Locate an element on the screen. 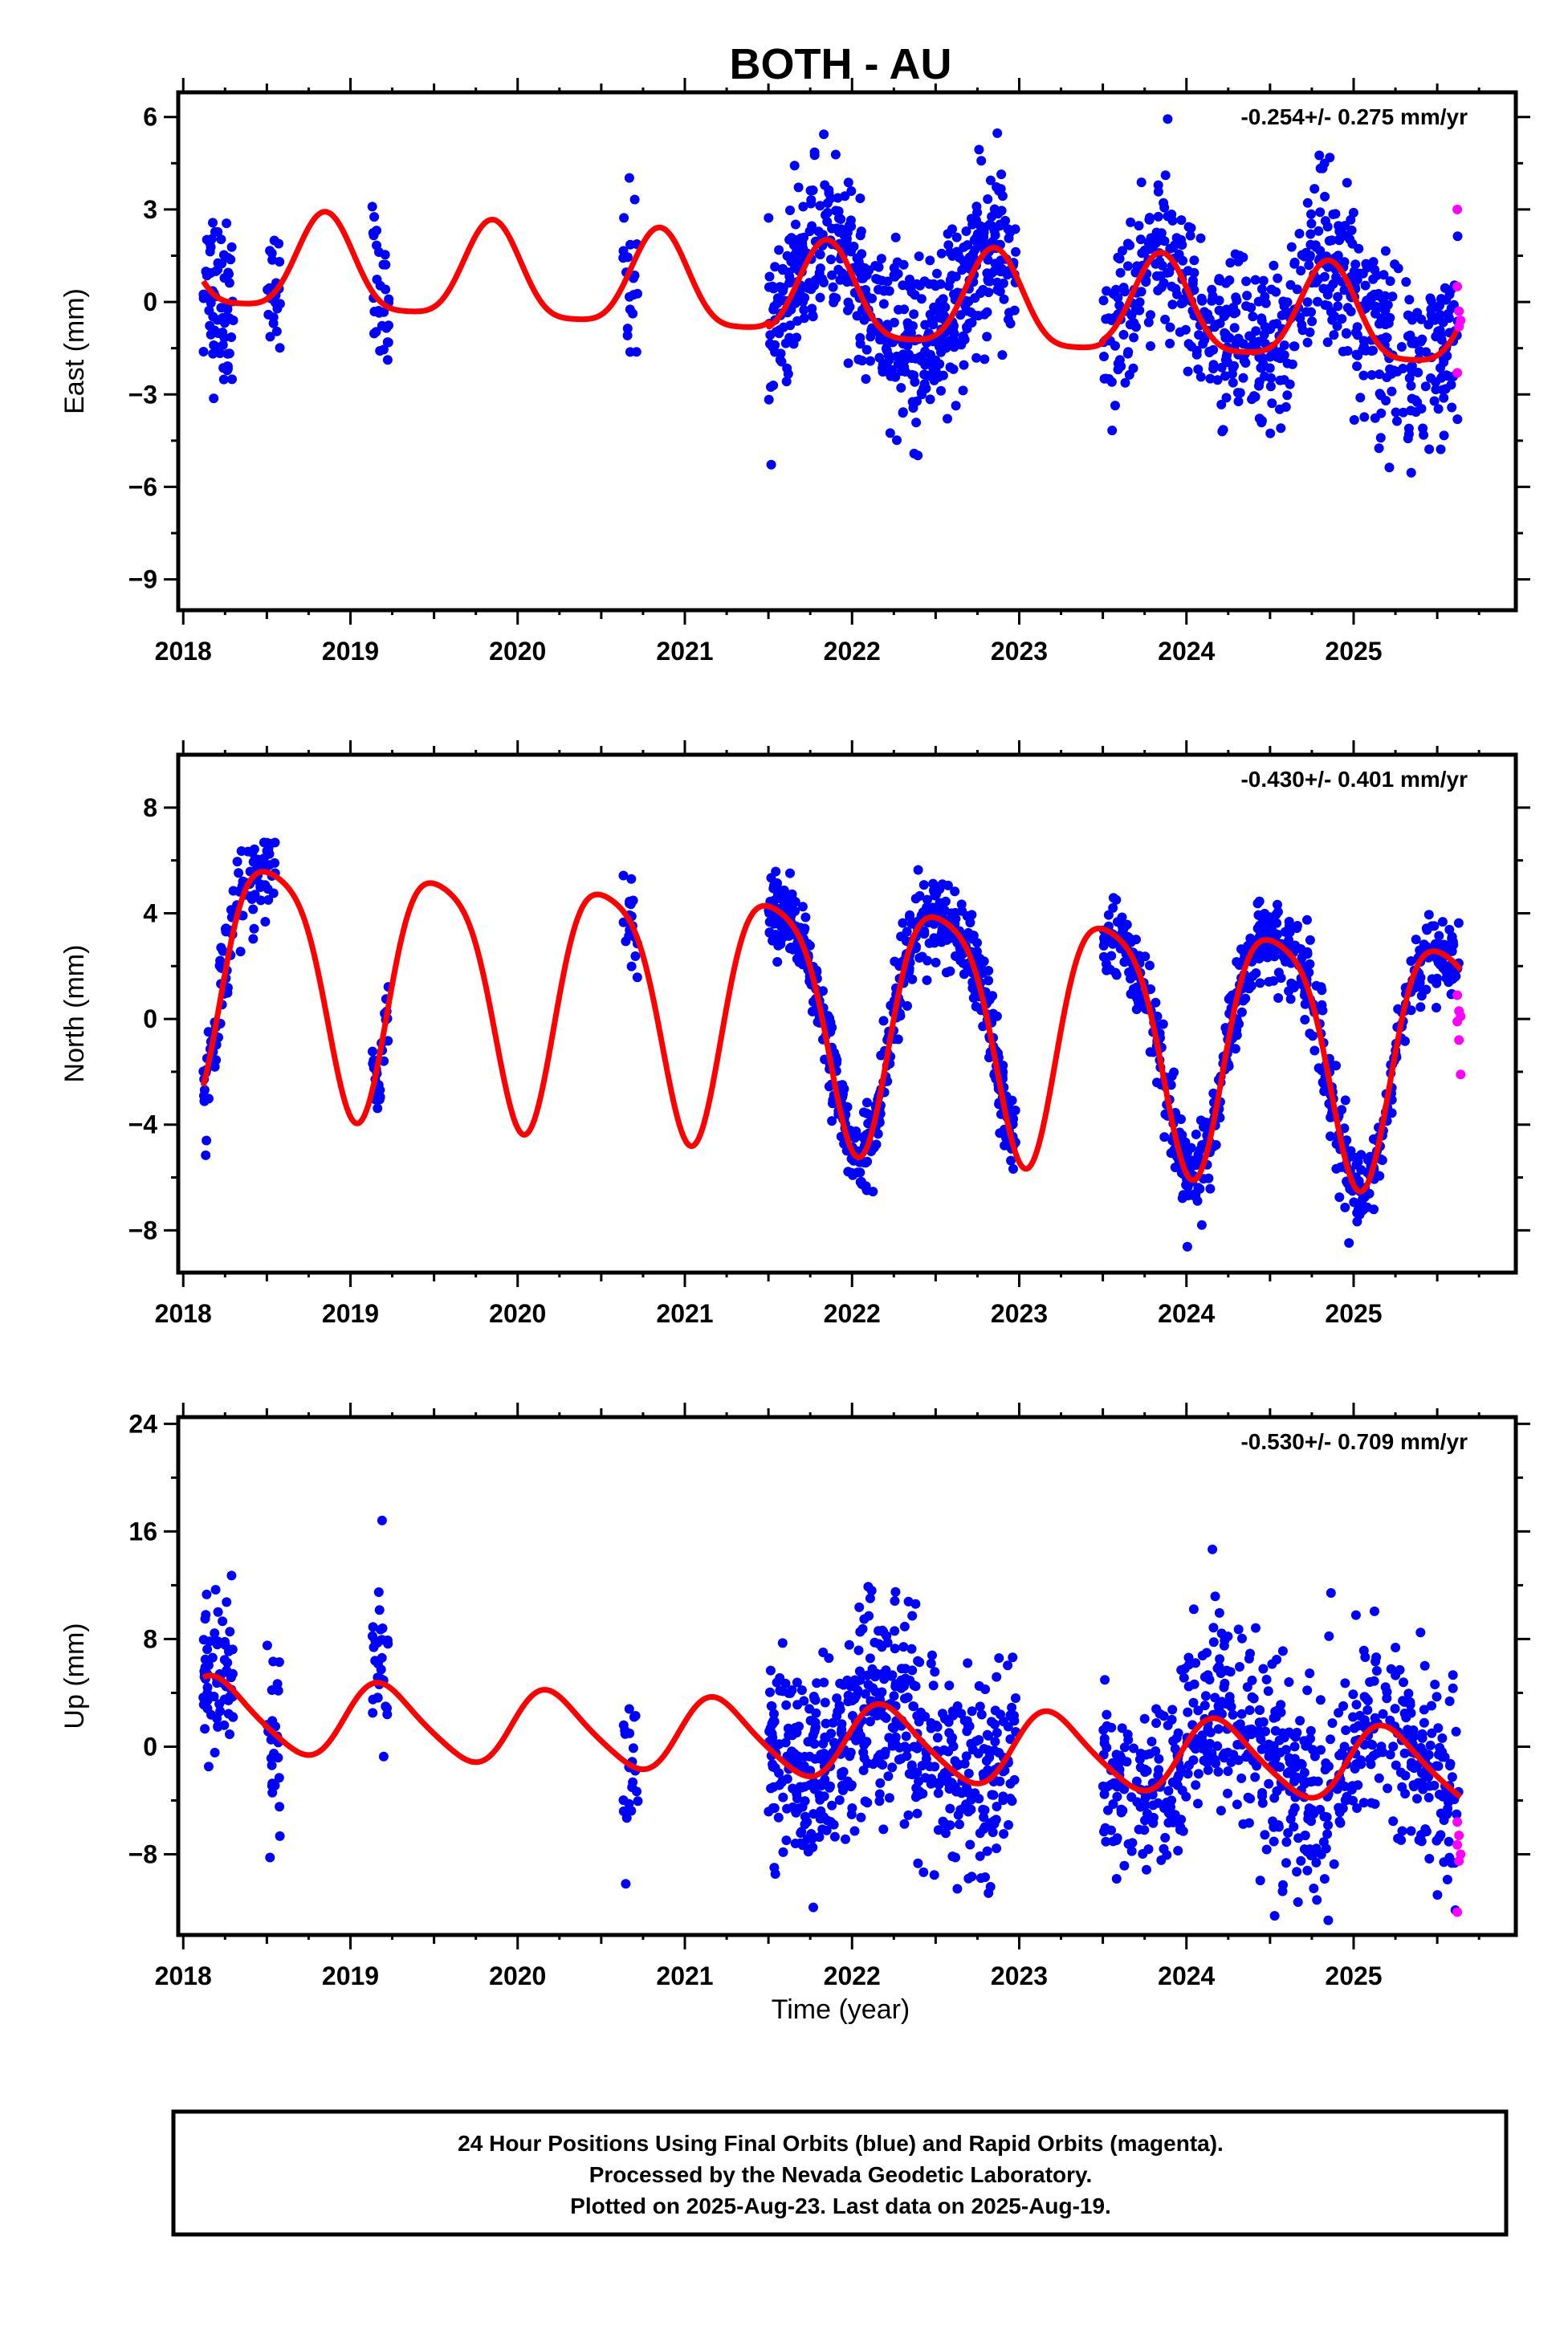  x-tick-label: 2025 is located at coordinates (1353, 1313).